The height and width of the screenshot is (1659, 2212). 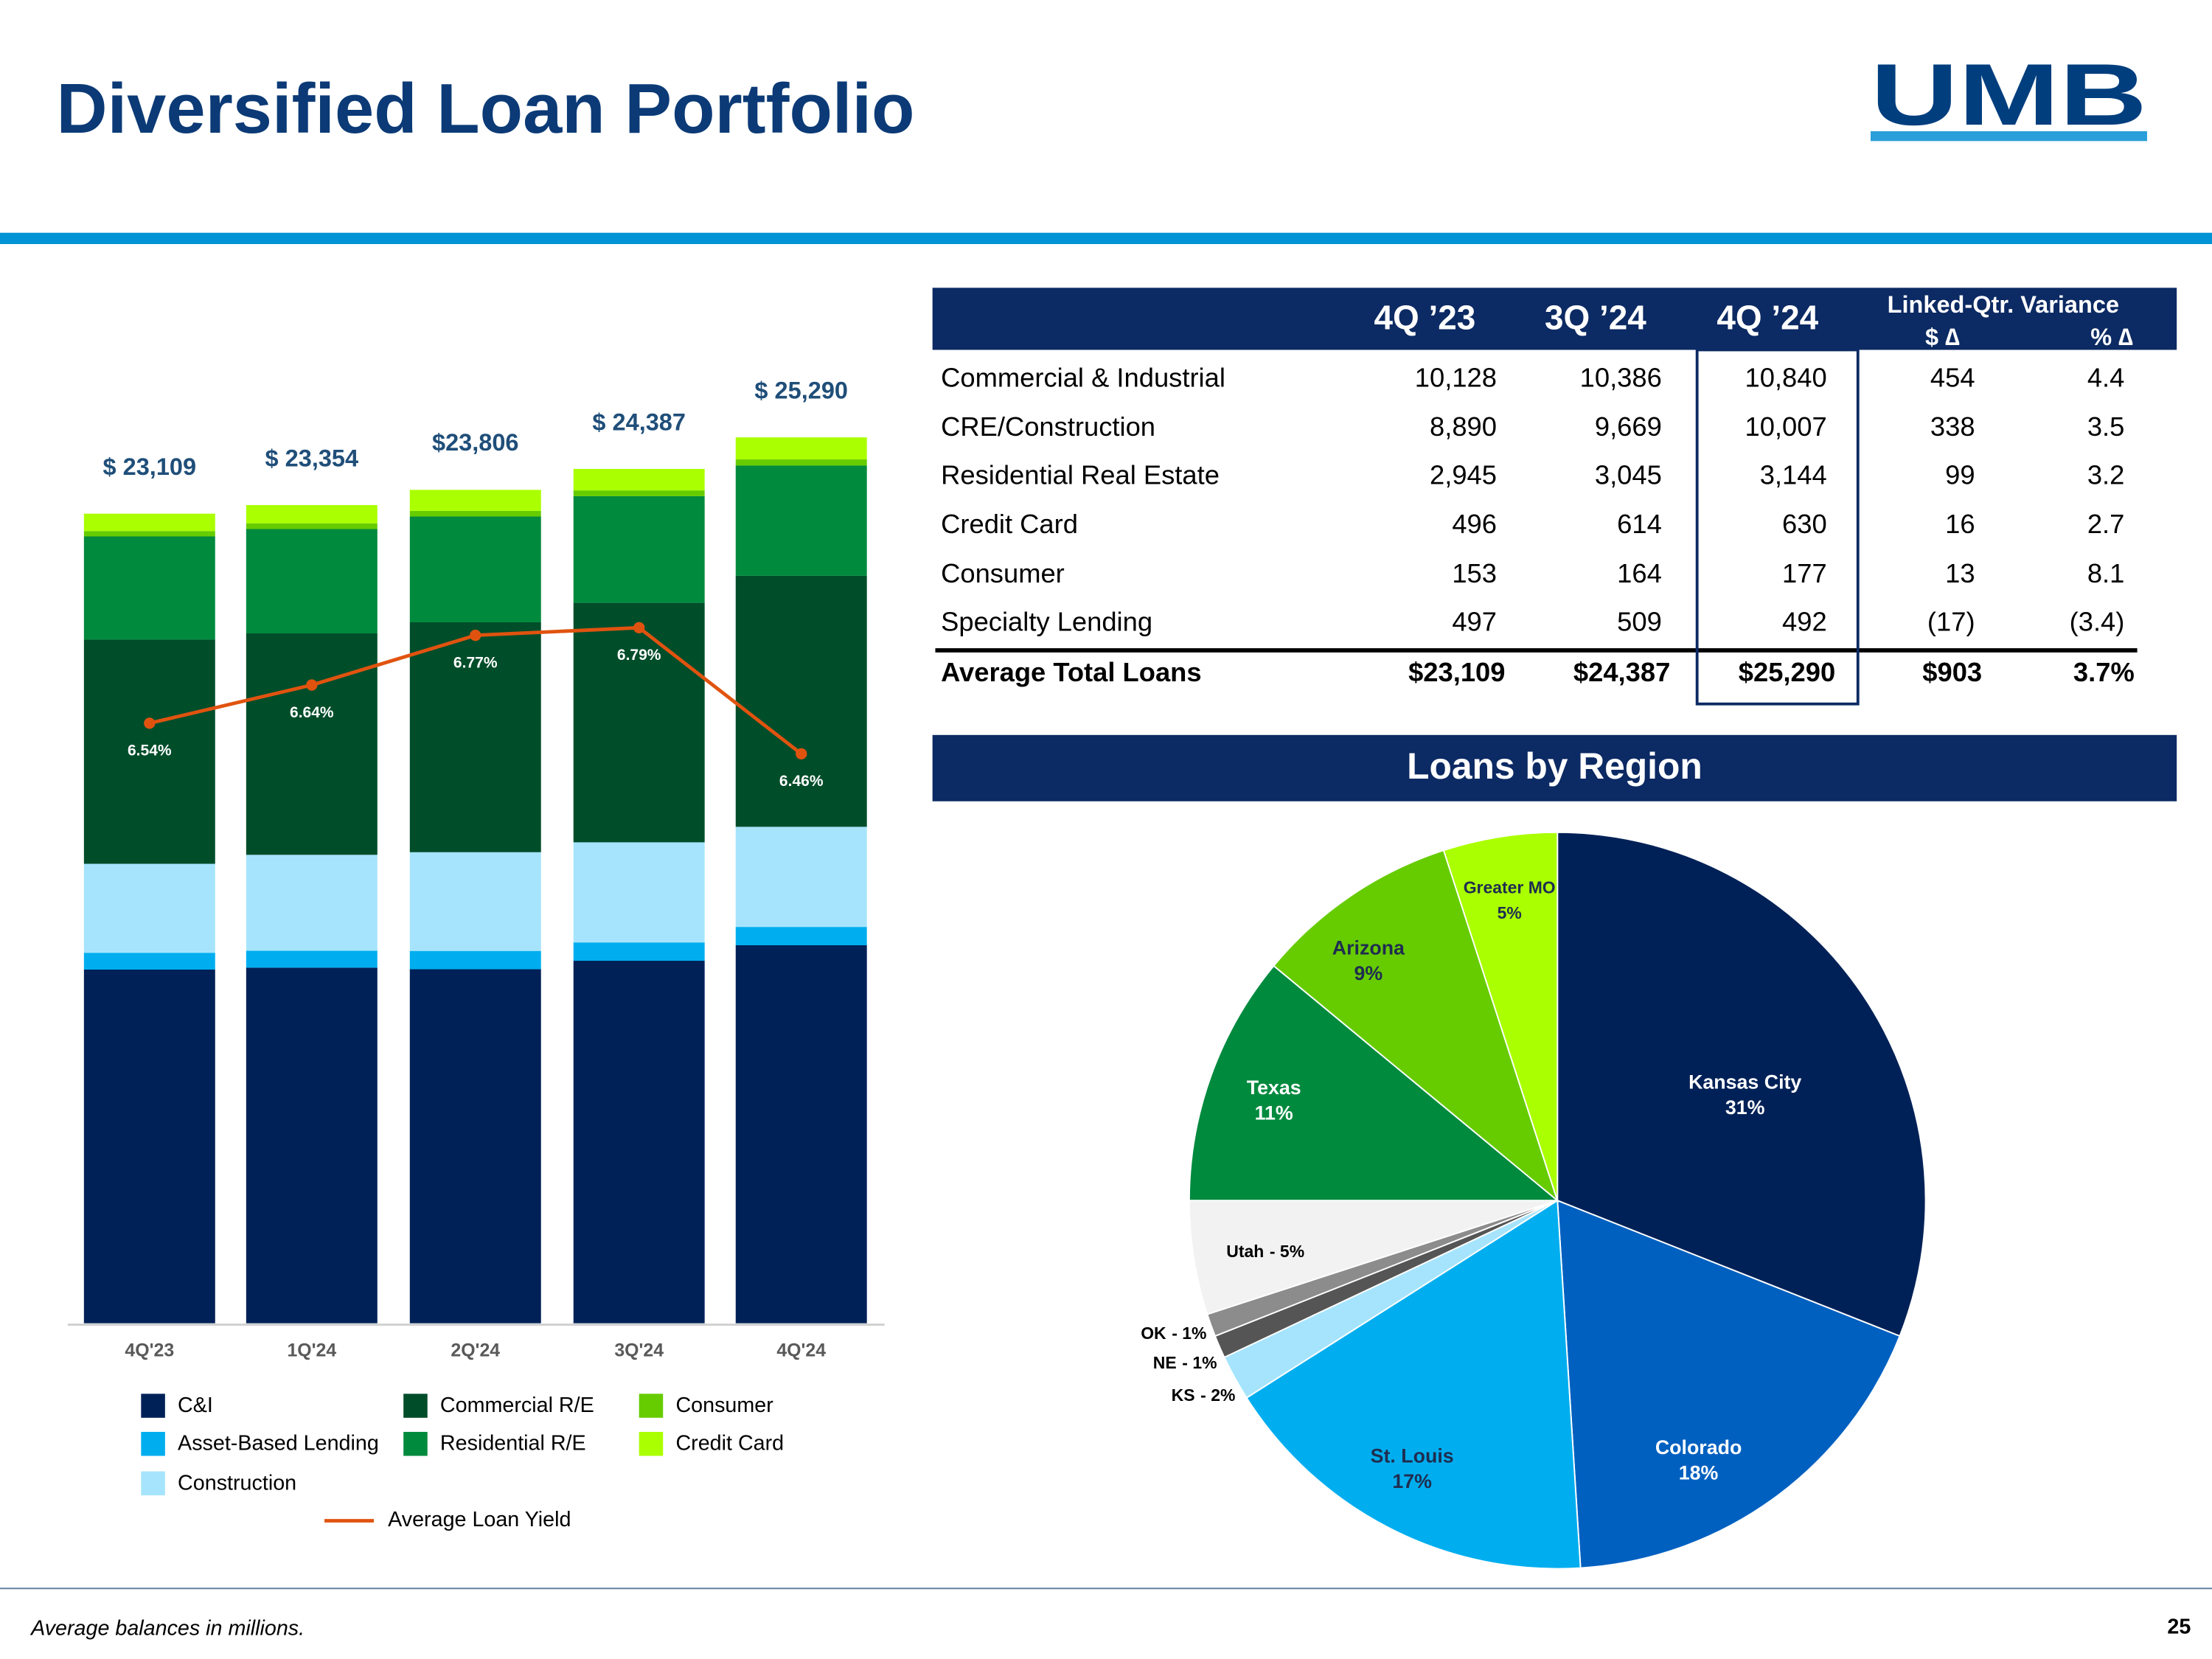 What do you see at coordinates (1368, 948) in the screenshot?
I see `pie-category: Arizona` at bounding box center [1368, 948].